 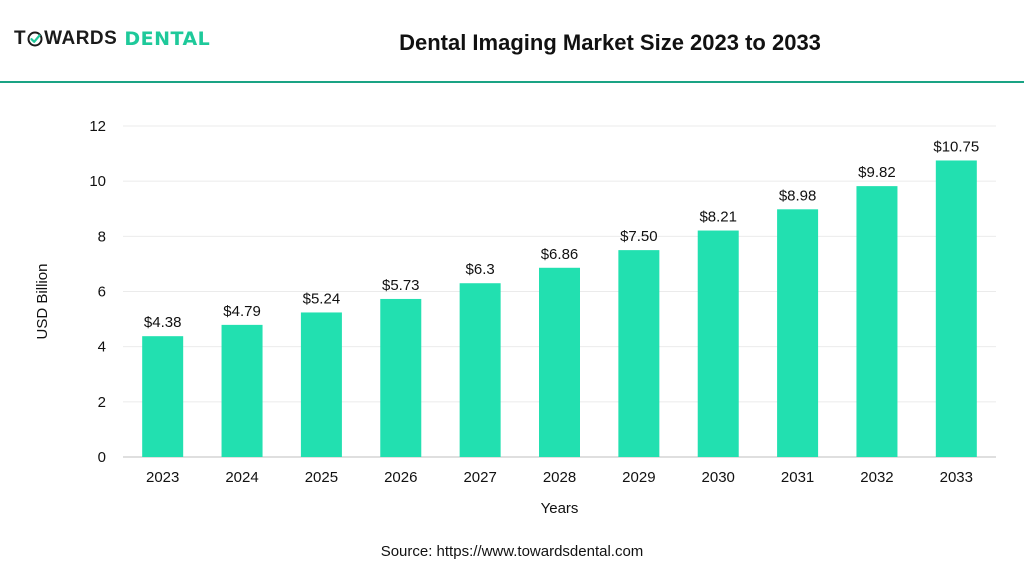 I want to click on data-label: $5.24, so click(x=322, y=298).